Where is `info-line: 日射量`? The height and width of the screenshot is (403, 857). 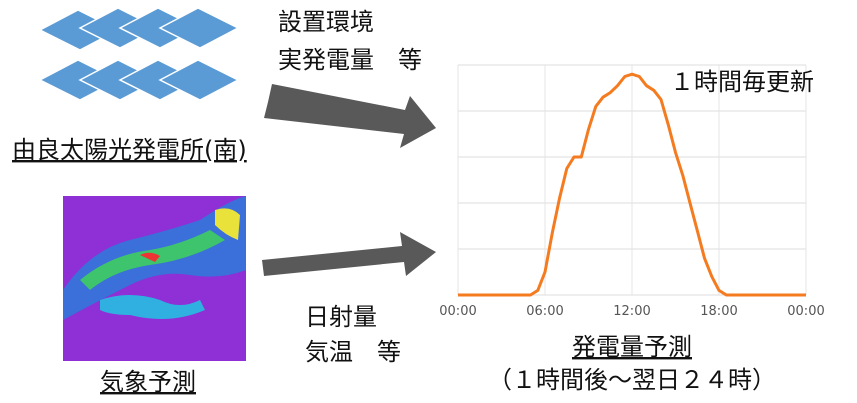
info-line: 日射量 is located at coordinates (341, 317).